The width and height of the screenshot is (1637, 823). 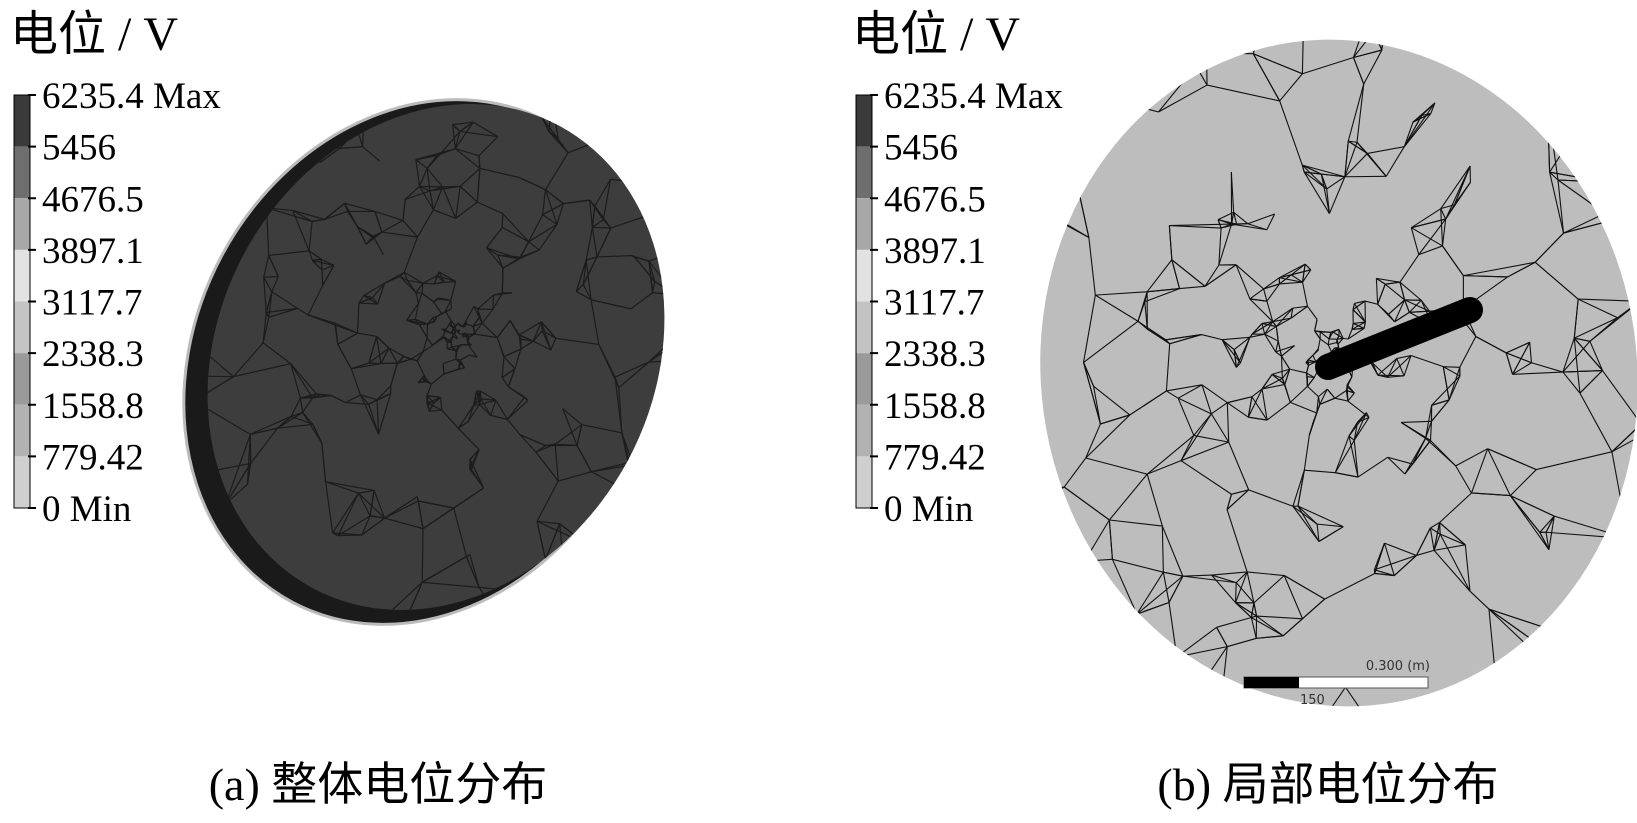 I want to click on legend-label: 6235.4 Max, so click(x=131, y=96).